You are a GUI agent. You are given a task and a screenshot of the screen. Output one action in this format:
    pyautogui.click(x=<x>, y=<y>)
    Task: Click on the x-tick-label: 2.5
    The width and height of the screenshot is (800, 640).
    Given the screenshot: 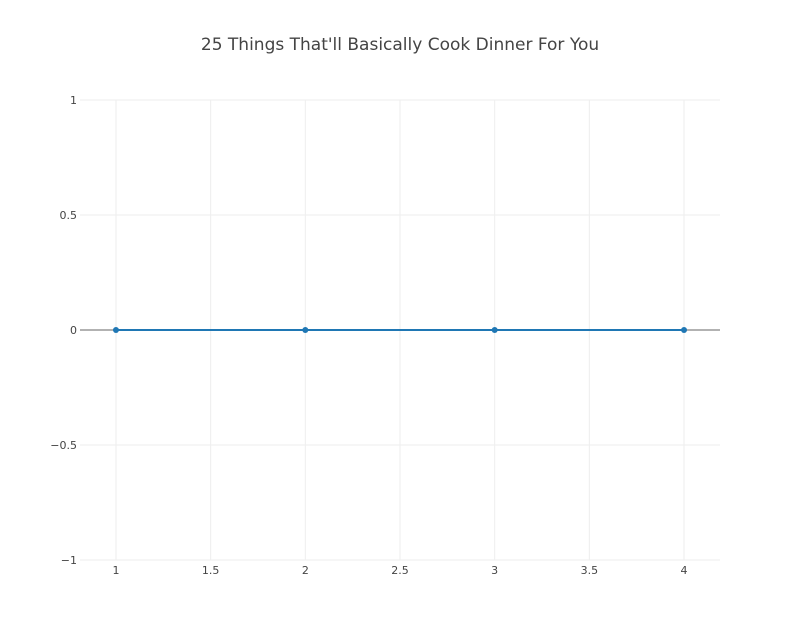 What is the action you would take?
    pyautogui.click(x=400, y=570)
    